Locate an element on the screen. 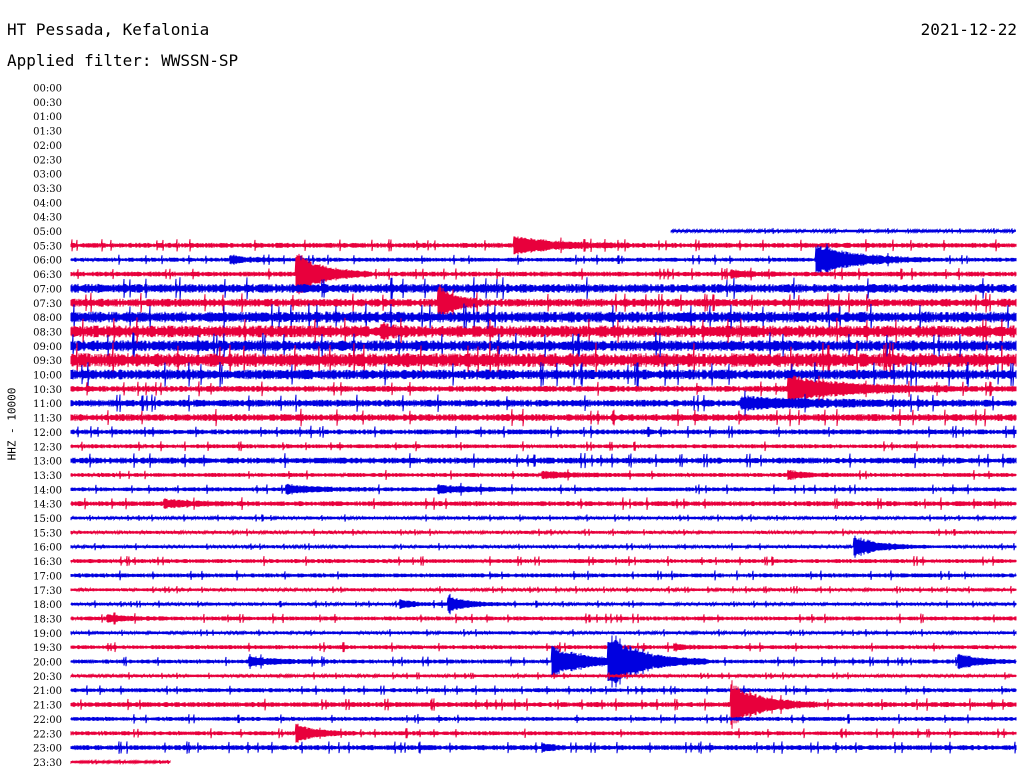 This screenshot has height=780, width=1024. tick-label-0200: 02:00 is located at coordinates (47, 146).